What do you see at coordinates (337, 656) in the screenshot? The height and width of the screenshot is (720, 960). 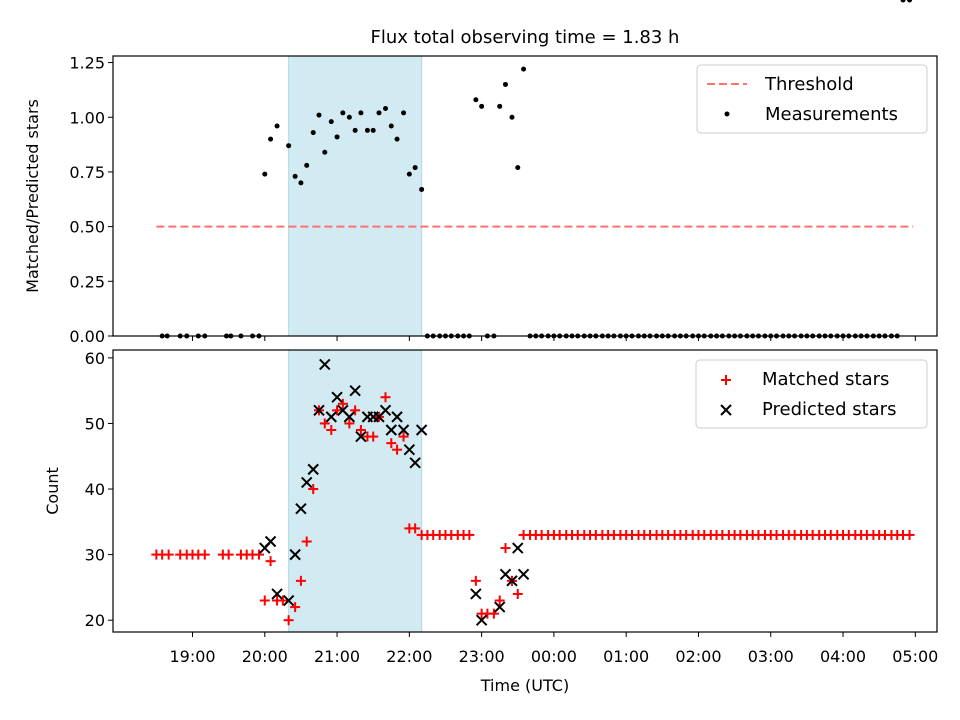 I see `x-tick-label: 21:00` at bounding box center [337, 656].